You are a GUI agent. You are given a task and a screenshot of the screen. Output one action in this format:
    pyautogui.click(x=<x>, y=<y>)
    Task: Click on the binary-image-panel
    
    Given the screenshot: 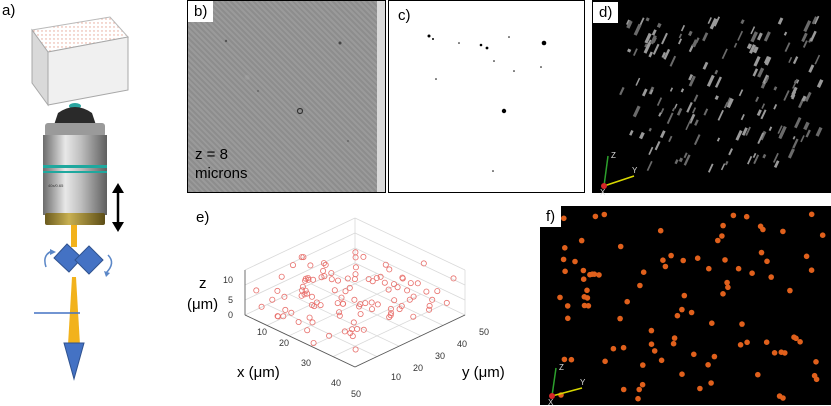 What is the action you would take?
    pyautogui.click(x=486, y=96)
    